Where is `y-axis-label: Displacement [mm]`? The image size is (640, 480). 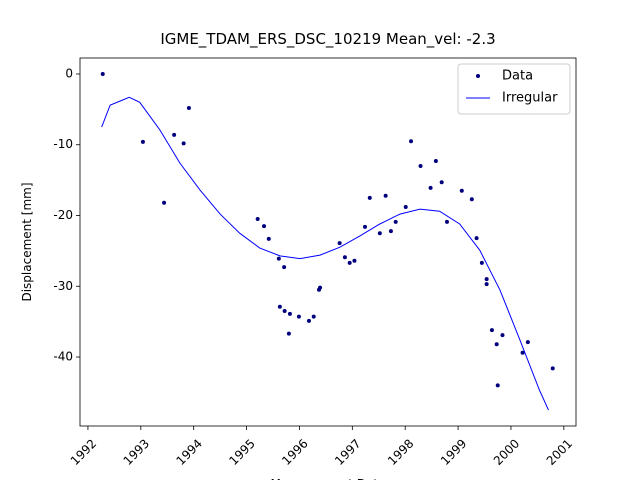
y-axis-label: Displacement [mm] is located at coordinates (27, 241).